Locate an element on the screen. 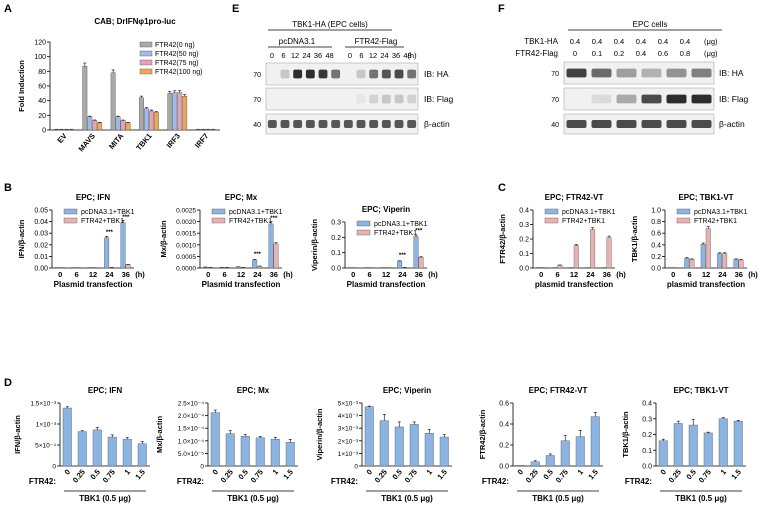 The height and width of the screenshot is (519, 761). x-tick-label: TBK1 is located at coordinates (143, 142).